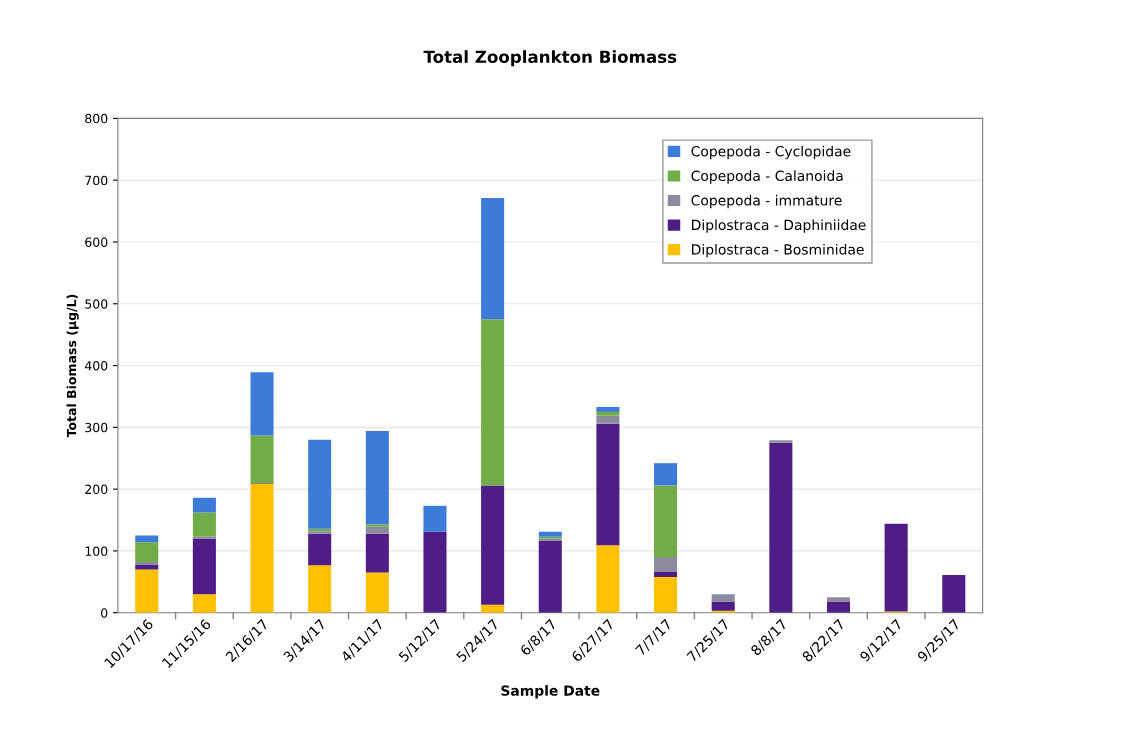 The image size is (1123, 740). What do you see at coordinates (766, 201) in the screenshot?
I see `legend-label: Copepoda - immature` at bounding box center [766, 201].